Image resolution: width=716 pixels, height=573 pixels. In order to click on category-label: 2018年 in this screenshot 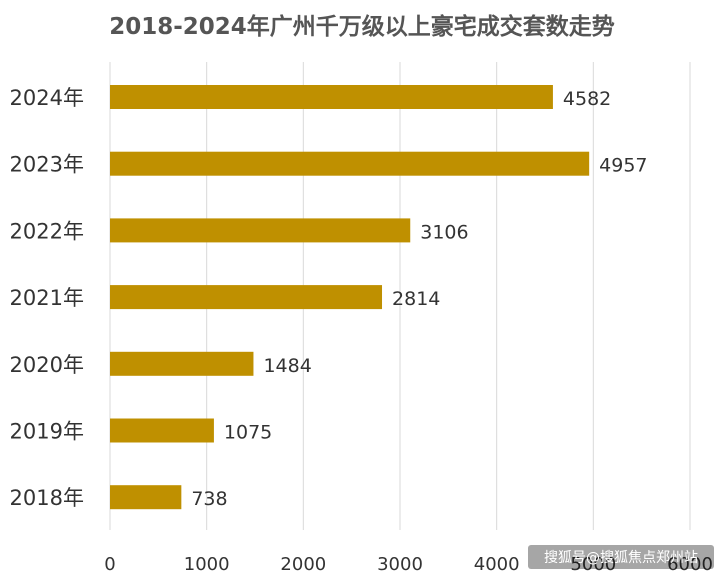, I will do `click(47, 498)`.